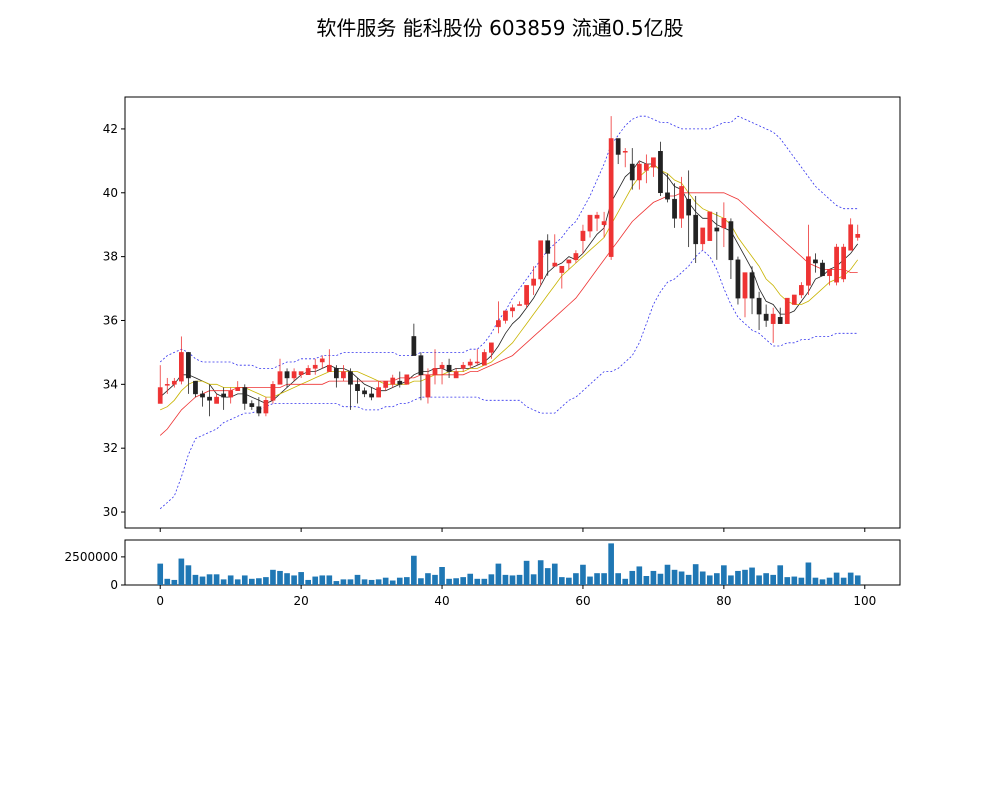 This screenshot has height=800, width=1000. I want to click on price-y-tick-label: 34, so click(110, 384).